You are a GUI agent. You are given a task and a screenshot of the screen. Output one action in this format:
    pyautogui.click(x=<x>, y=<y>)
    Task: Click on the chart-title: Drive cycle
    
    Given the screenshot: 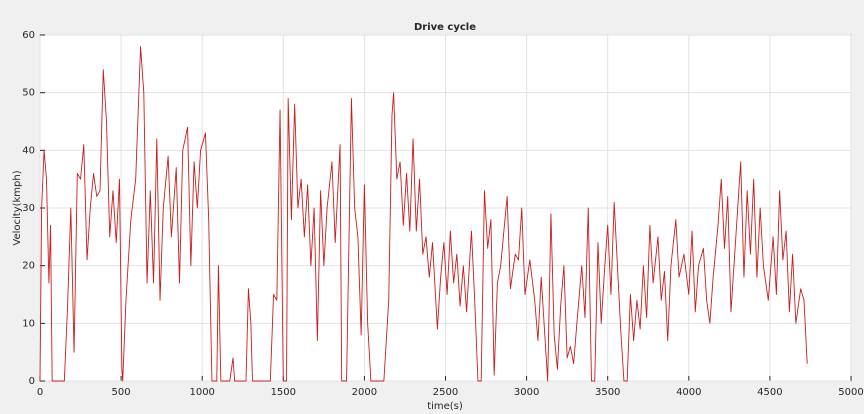 What is the action you would take?
    pyautogui.click(x=445, y=27)
    